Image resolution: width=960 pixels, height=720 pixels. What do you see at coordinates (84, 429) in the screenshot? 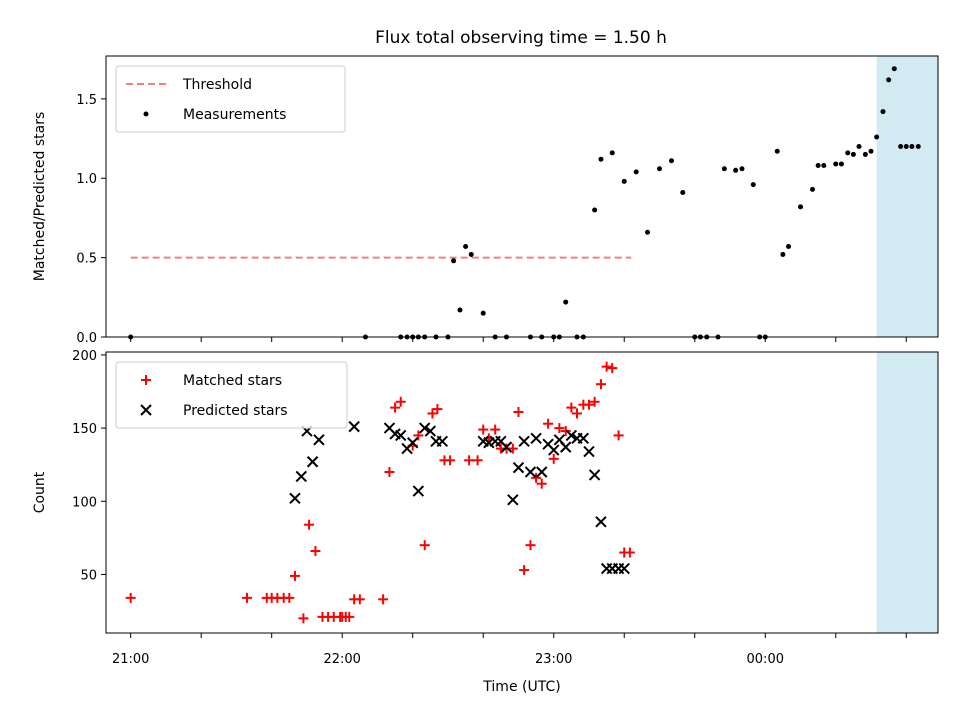
I see `y-tick-label: 150` at bounding box center [84, 429].